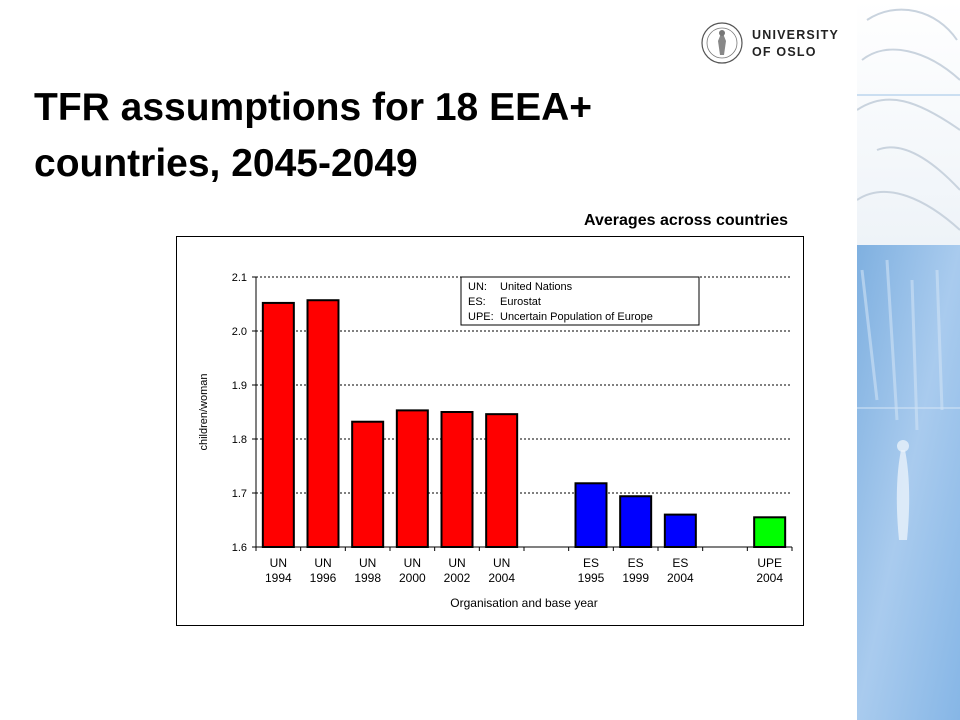 Image resolution: width=960 pixels, height=720 pixels. Describe the element at coordinates (796, 35) in the screenshot. I see `logo-line-1: UNIVERSITY` at that location.